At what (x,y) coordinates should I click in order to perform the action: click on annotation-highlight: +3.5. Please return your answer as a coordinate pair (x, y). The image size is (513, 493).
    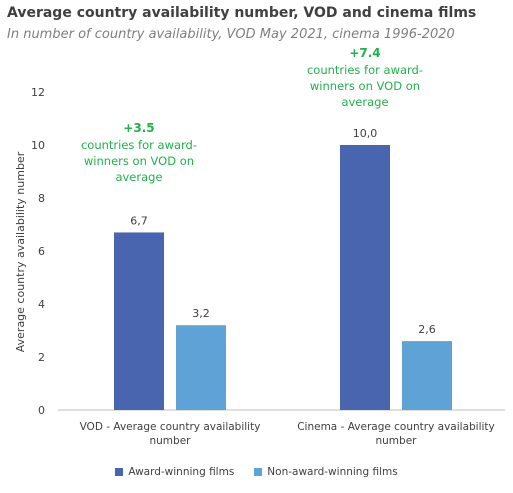
    Looking at the image, I should click on (138, 128).